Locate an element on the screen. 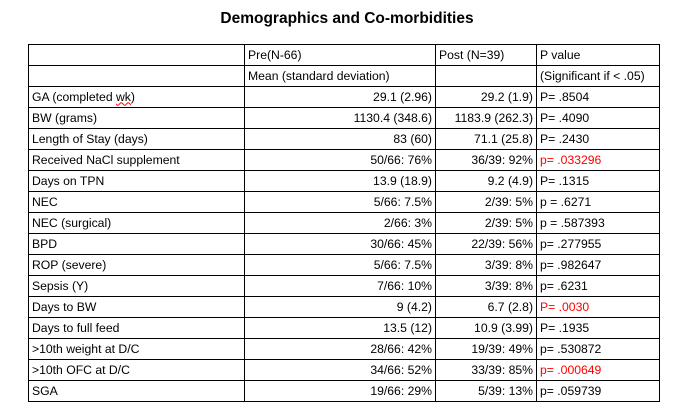  p-value: P= .0030 is located at coordinates (598, 307).